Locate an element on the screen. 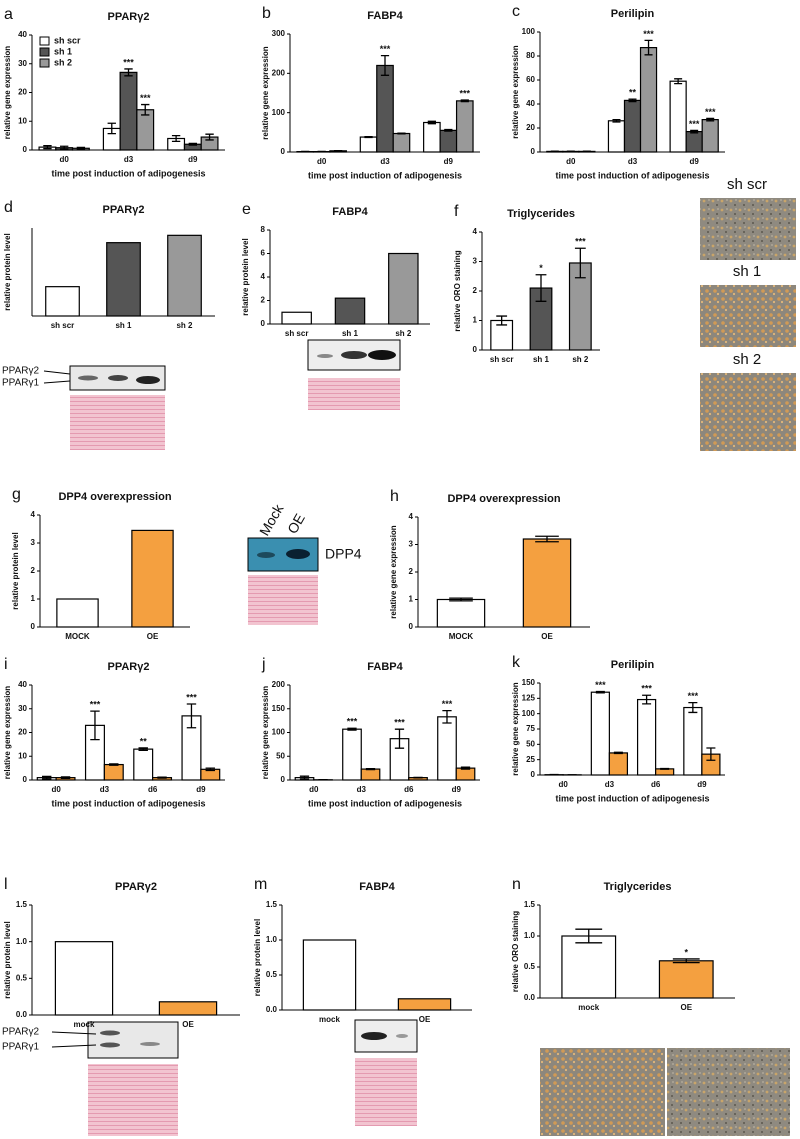  chart-title: FABP4 is located at coordinates (385, 16).